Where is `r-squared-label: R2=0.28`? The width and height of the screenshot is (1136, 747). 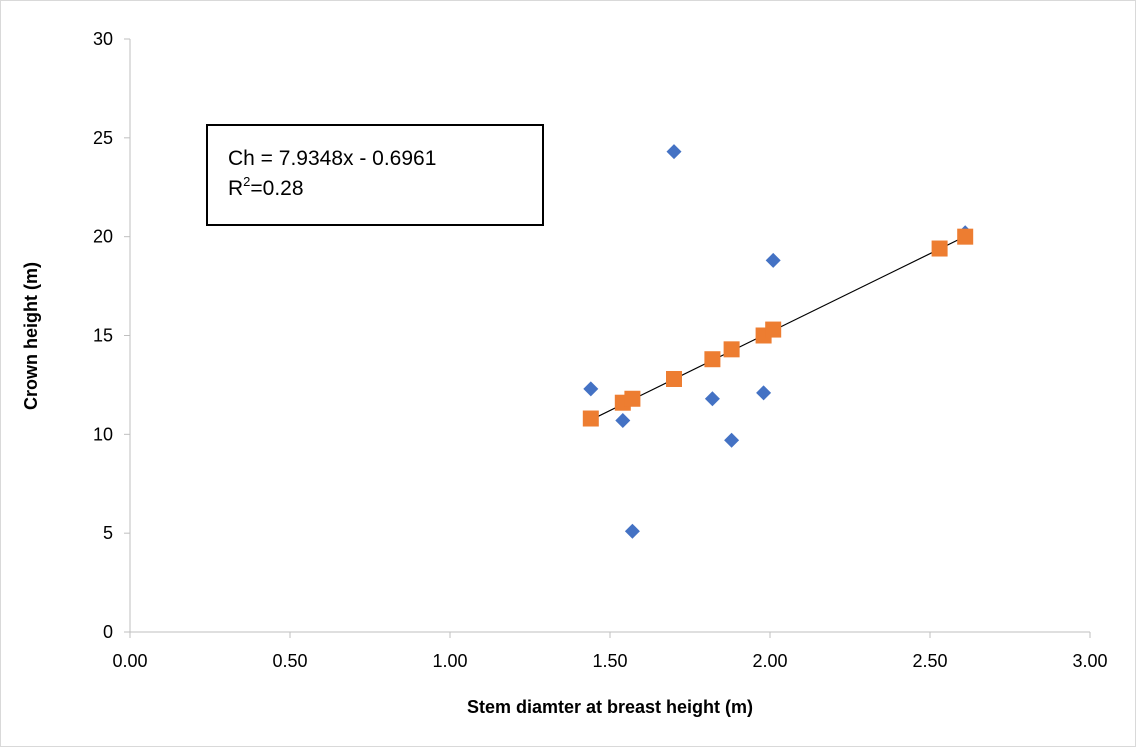 r-squared-label: R2=0.28 is located at coordinates (385, 189).